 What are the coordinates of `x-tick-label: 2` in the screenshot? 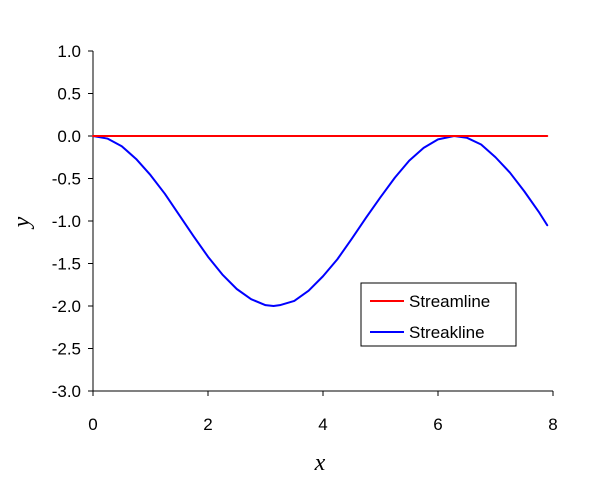 It's located at (207, 424).